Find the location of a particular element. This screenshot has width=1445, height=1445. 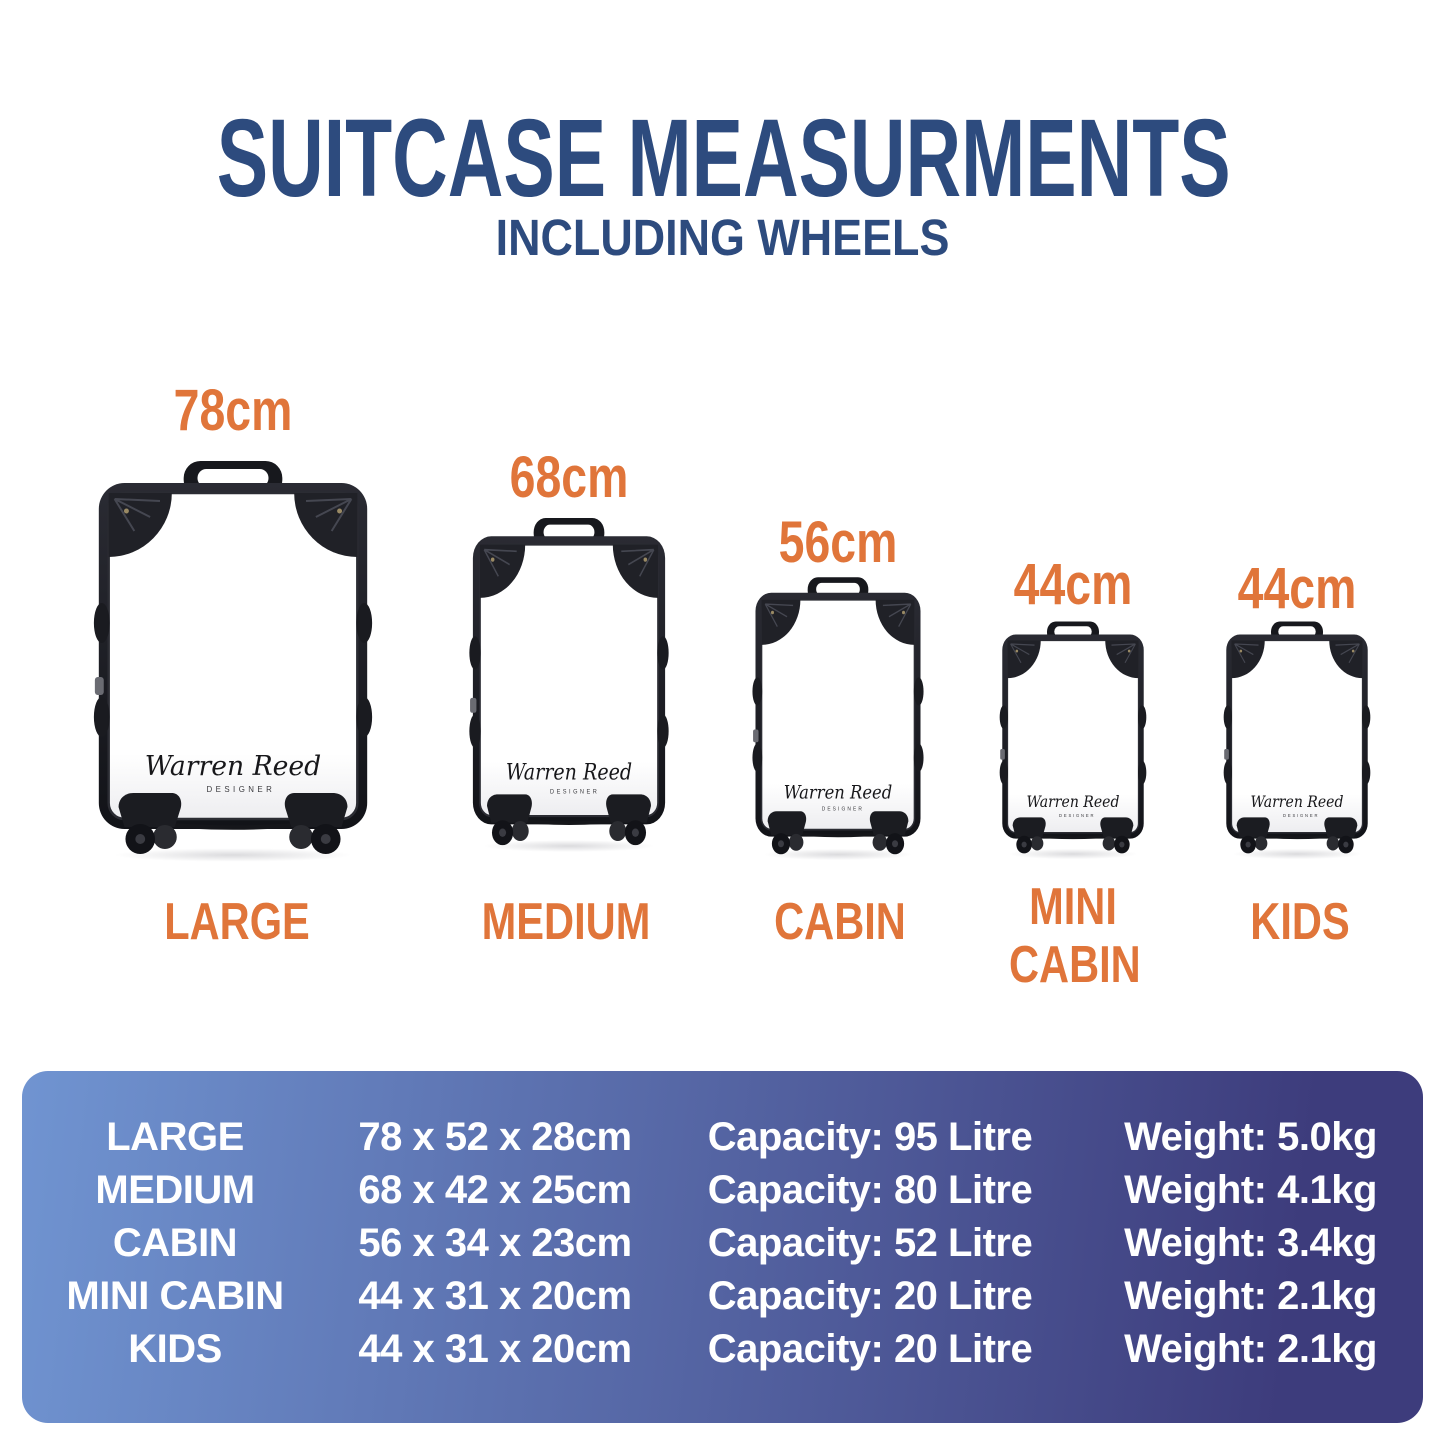

suitcase-medium-image is located at coordinates (569, 681).